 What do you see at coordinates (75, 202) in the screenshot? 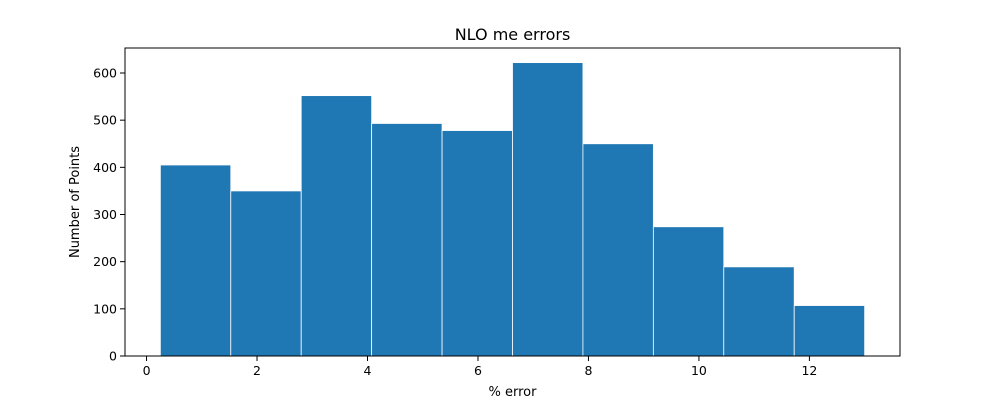
I see `y-axis-label: Number of Points` at bounding box center [75, 202].